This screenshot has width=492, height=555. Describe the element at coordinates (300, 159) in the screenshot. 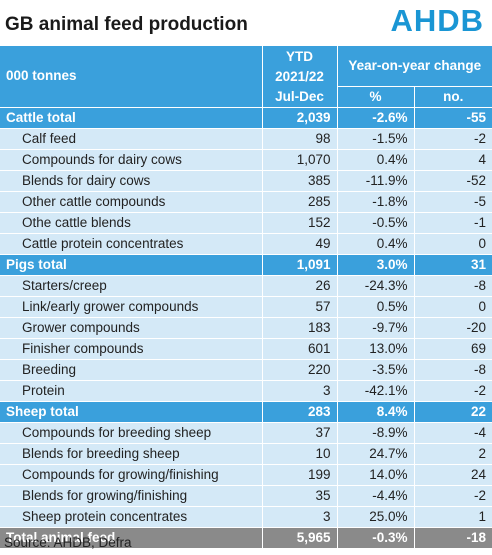

I see `ytd-value: 1,070` at that location.